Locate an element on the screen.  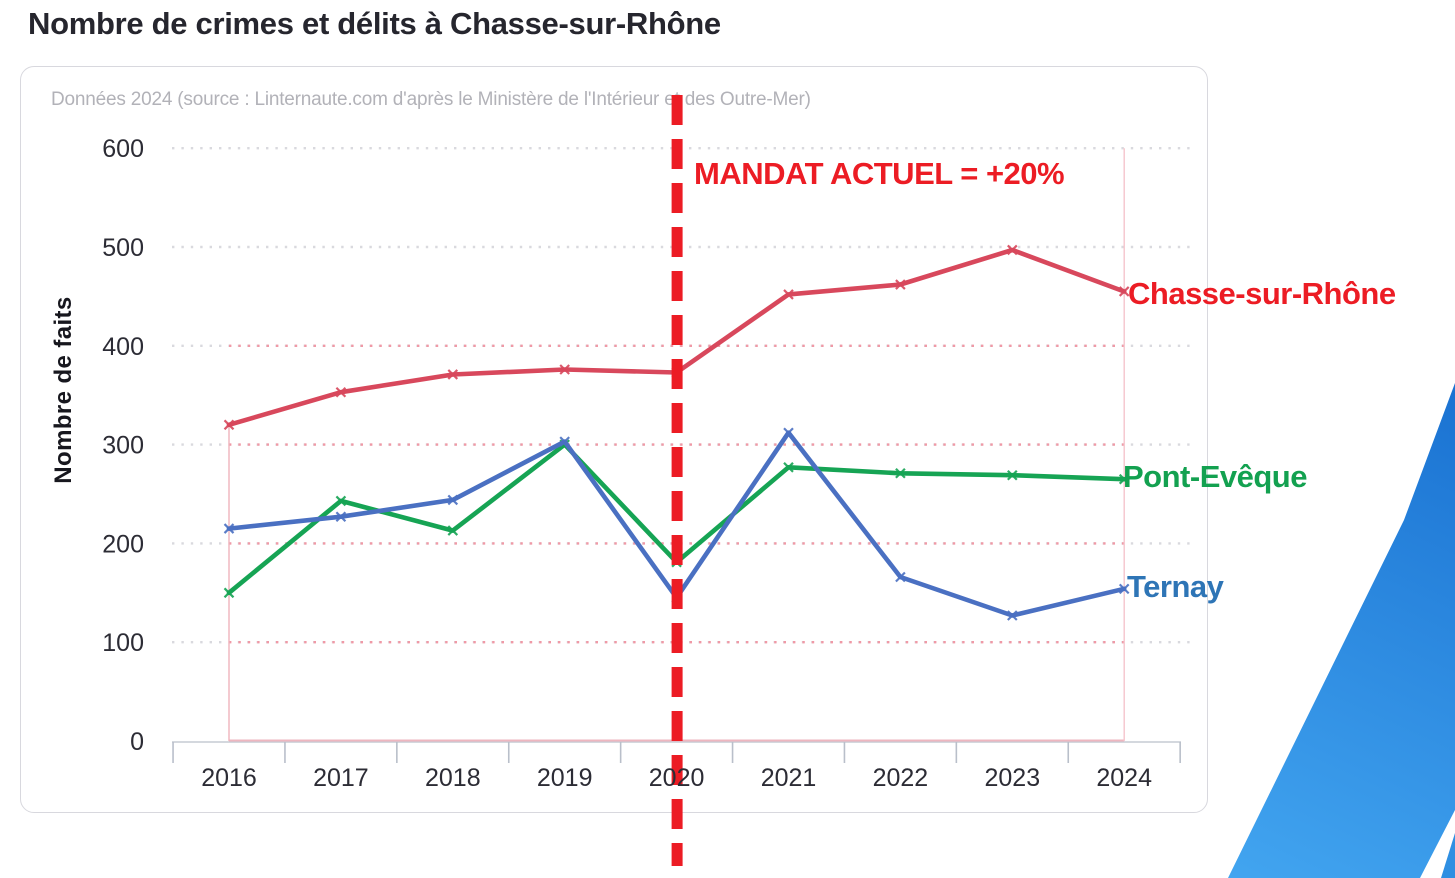
decorative-band is located at coordinates (1341, 630).